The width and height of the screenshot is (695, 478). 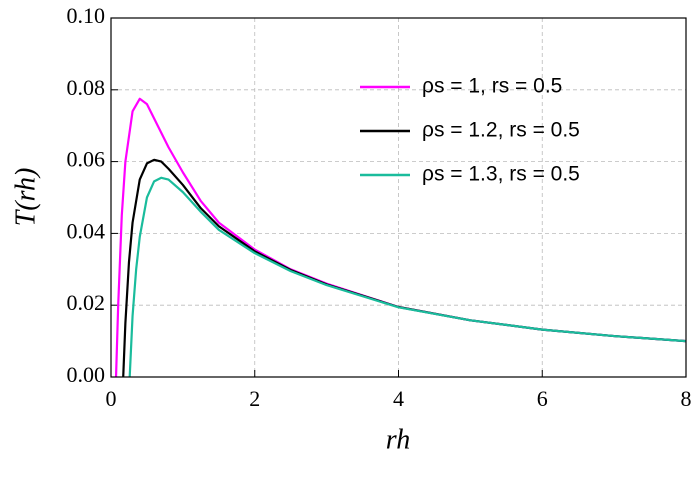 I want to click on x-tick-label: 4, so click(x=398, y=398).